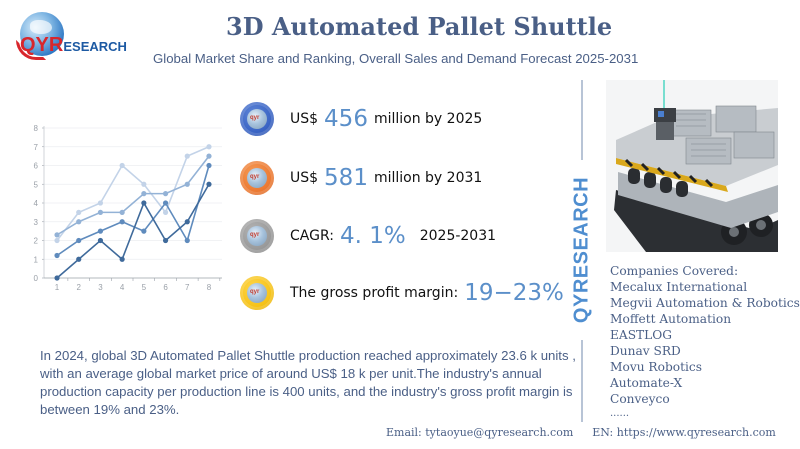 The height and width of the screenshot is (449, 800). I want to click on stat-suffix: million by 2031, so click(428, 178).